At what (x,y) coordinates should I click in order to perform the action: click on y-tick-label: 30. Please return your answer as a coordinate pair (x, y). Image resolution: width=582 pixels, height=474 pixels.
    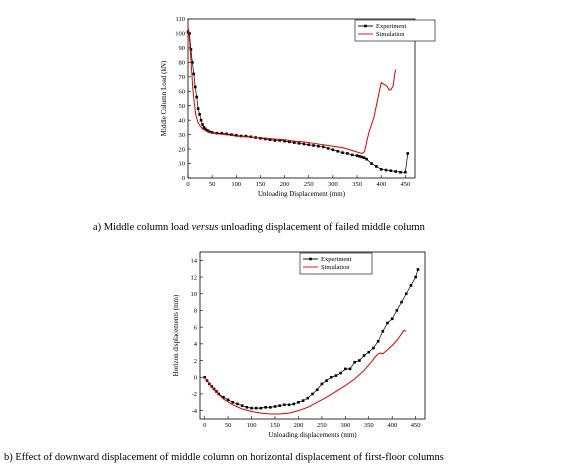
    Looking at the image, I should click on (182, 135).